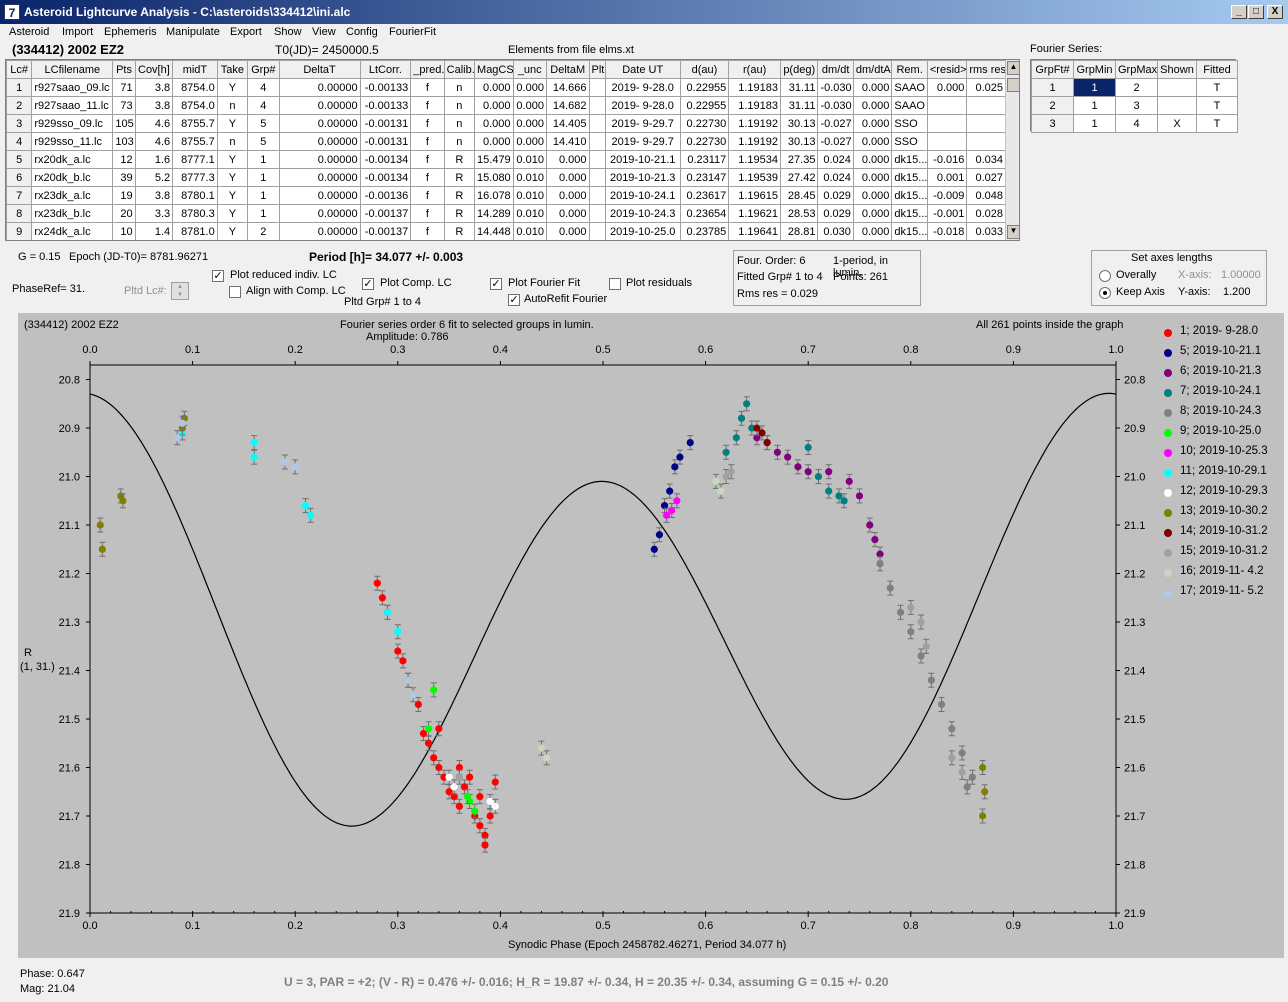 The image size is (1288, 1002). I want to click on lc-table-cell: 2019- 9-28.0, so click(642, 105).